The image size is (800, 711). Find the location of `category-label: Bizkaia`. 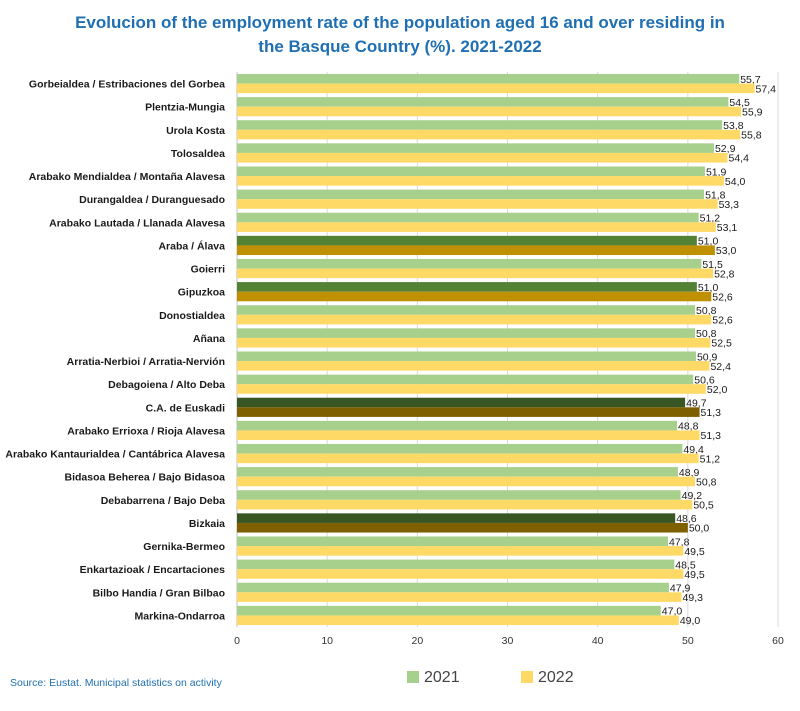

category-label: Bizkaia is located at coordinates (207, 524).